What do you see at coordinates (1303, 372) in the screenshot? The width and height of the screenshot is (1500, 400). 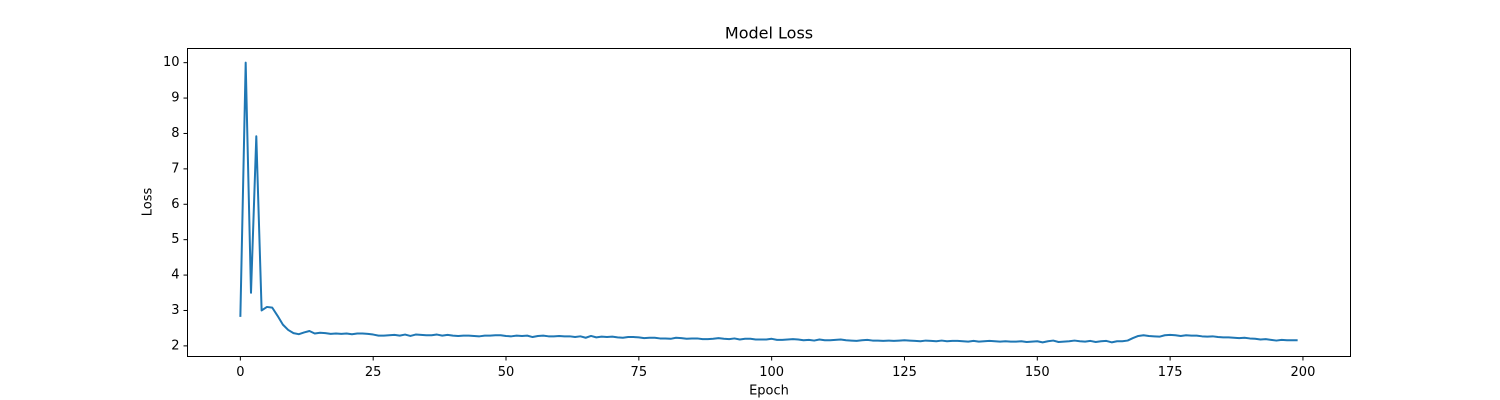 I see `x-tick-label: 200` at bounding box center [1303, 372].